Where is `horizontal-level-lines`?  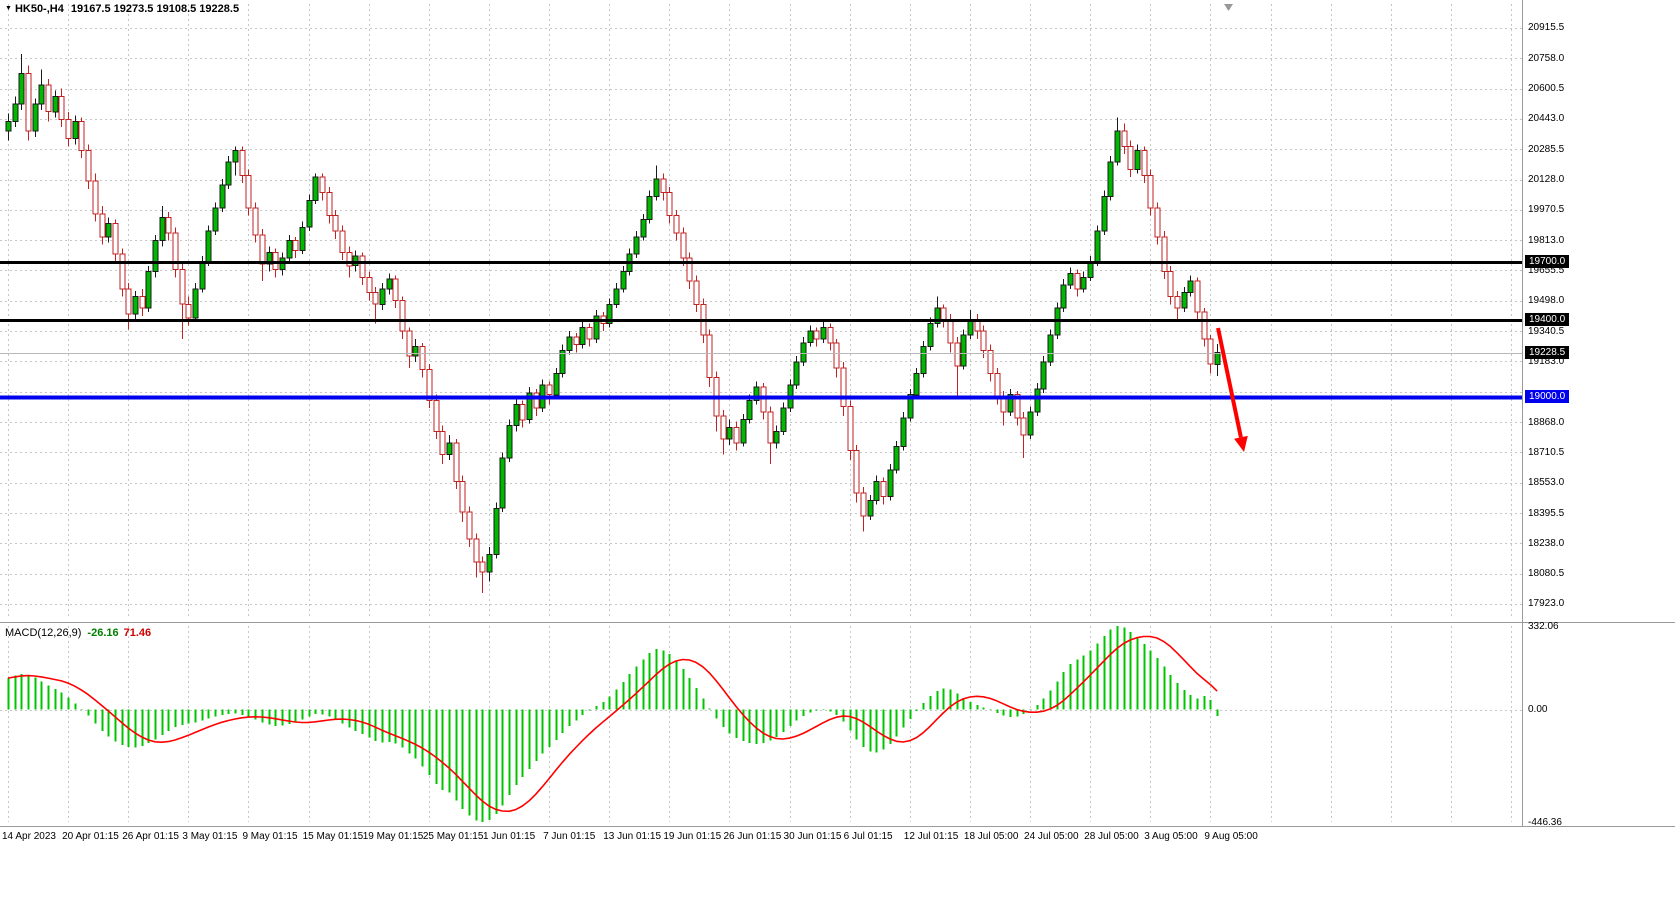 horizontal-level-lines is located at coordinates (761, 330).